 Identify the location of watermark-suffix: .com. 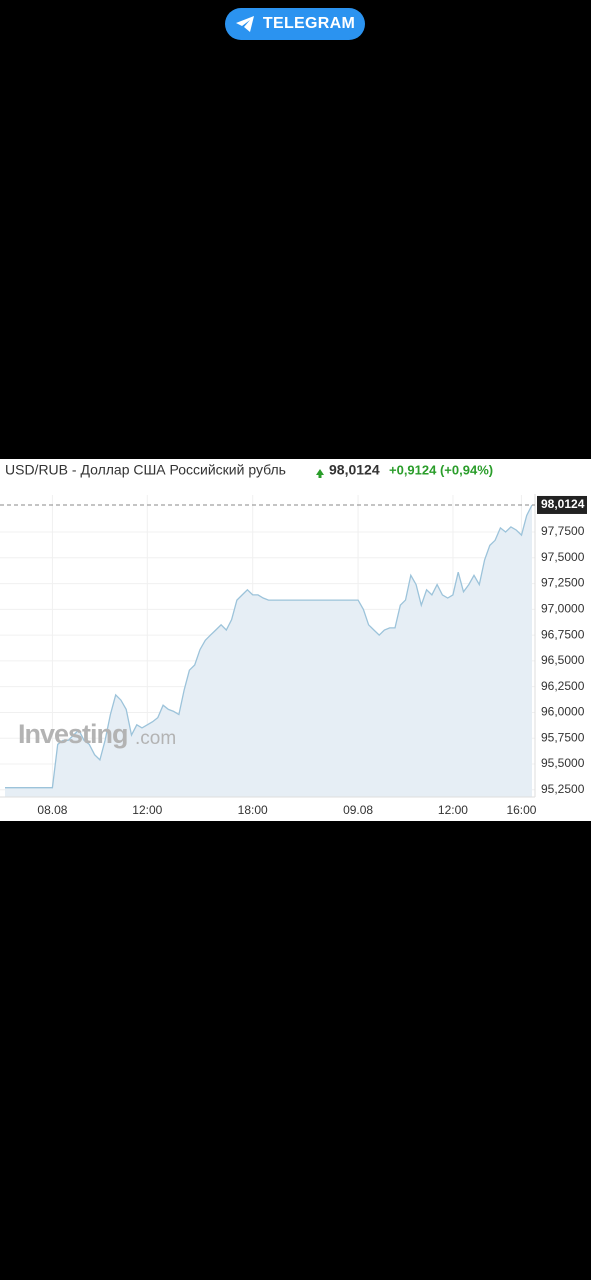
(155, 738).